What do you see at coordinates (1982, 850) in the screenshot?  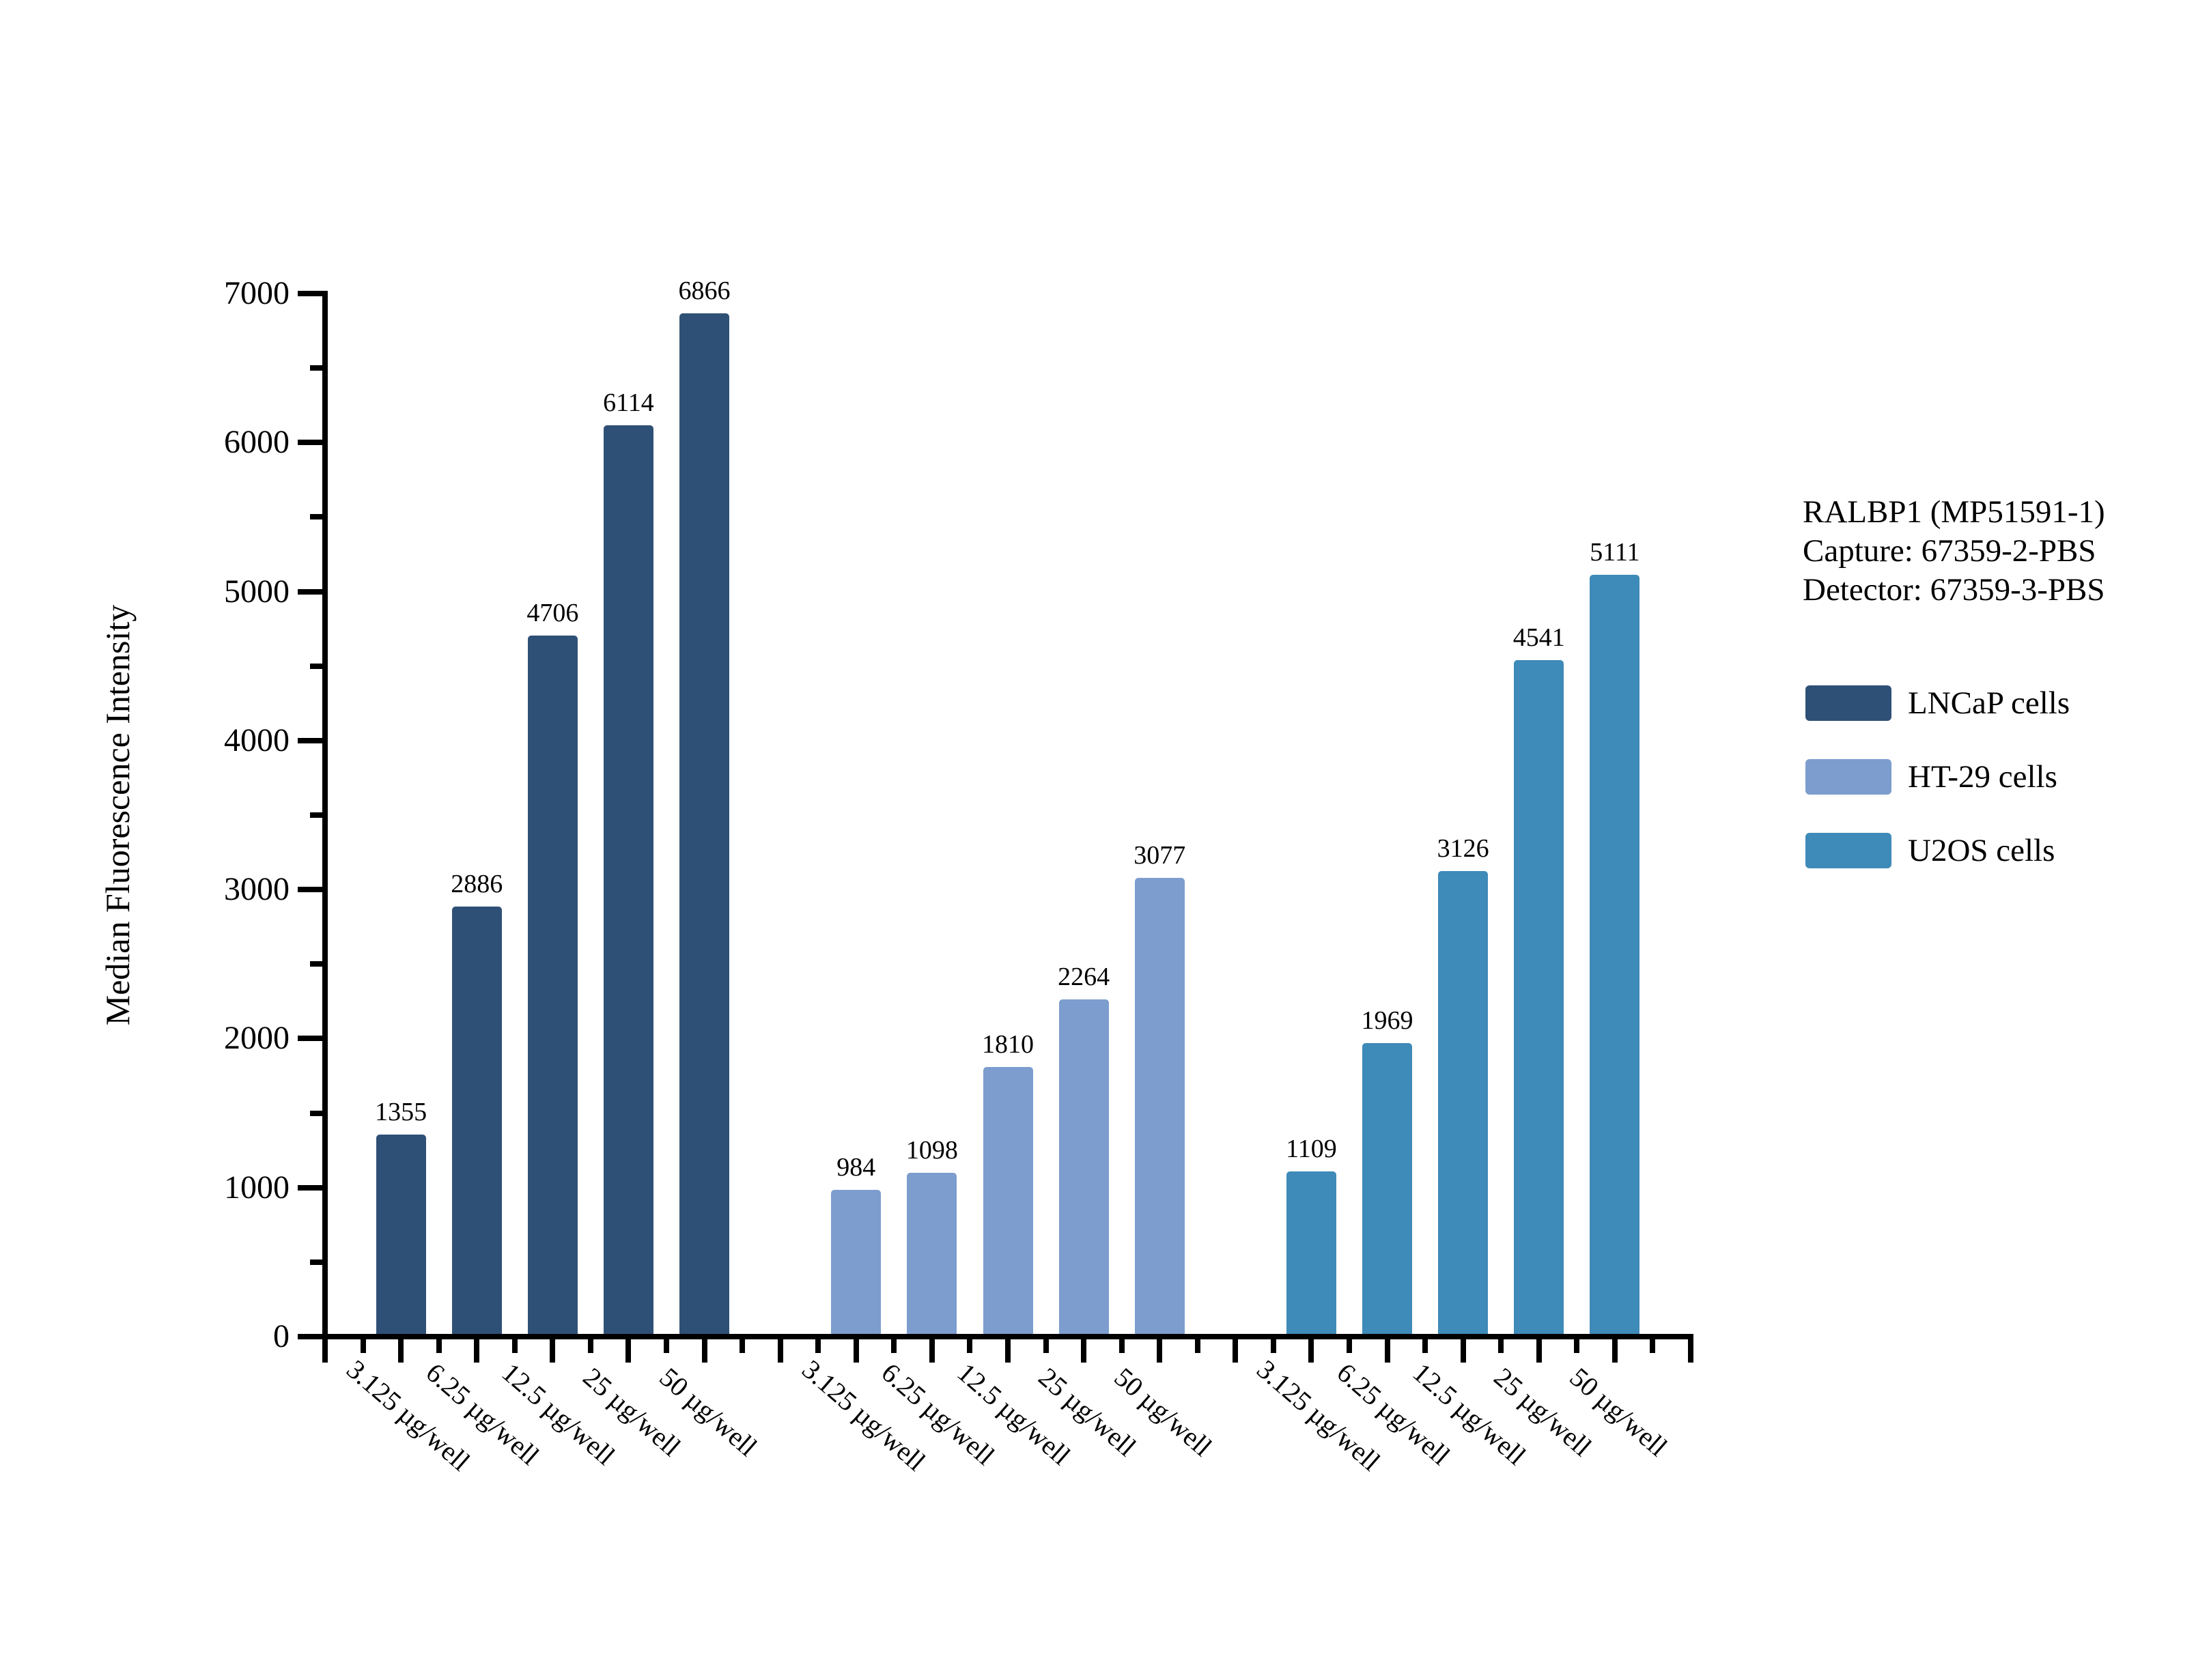 I see `legend-label-u2os: U2OS cells` at bounding box center [1982, 850].